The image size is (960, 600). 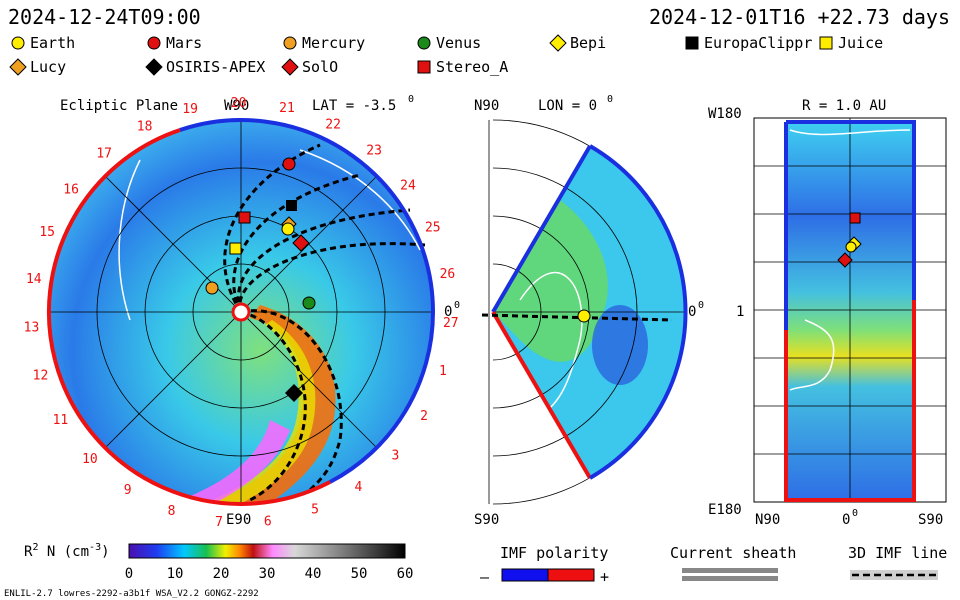 What do you see at coordinates (411, 99) in the screenshot?
I see `ecliptic-lat-degree: 0` at bounding box center [411, 99].